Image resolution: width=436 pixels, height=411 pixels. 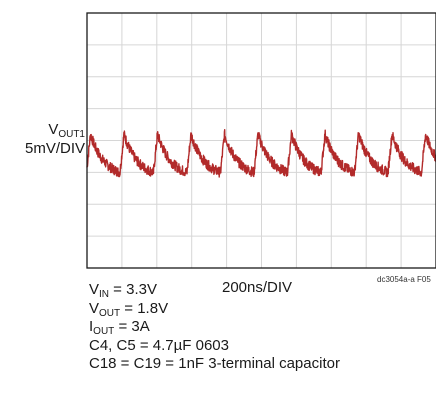 What do you see at coordinates (144, 308) in the screenshot?
I see `condition-value: = 1.8V` at bounding box center [144, 308].